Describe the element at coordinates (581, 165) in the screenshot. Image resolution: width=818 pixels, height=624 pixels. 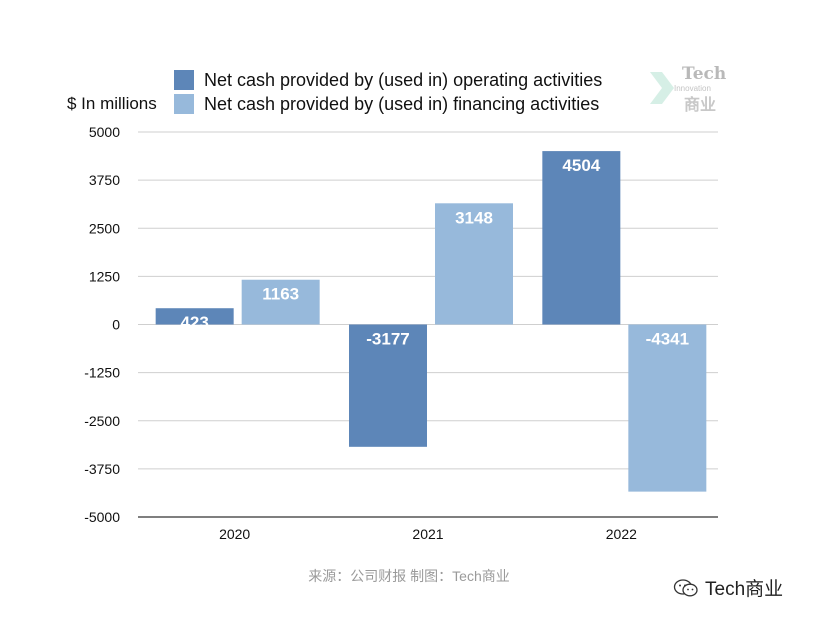
I see `data-label: 4504` at that location.